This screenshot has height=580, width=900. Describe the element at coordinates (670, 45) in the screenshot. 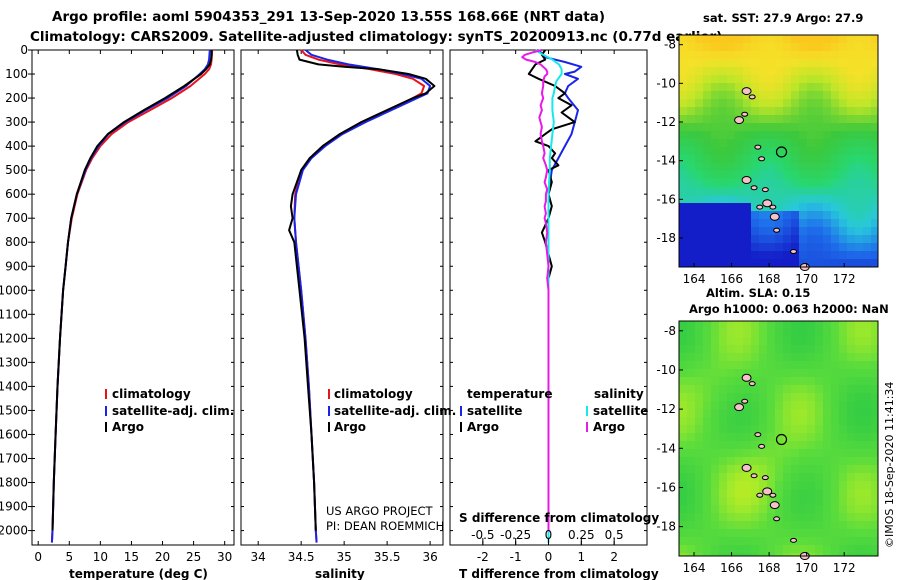

I see `sst-map-ytick-label: -8` at that location.